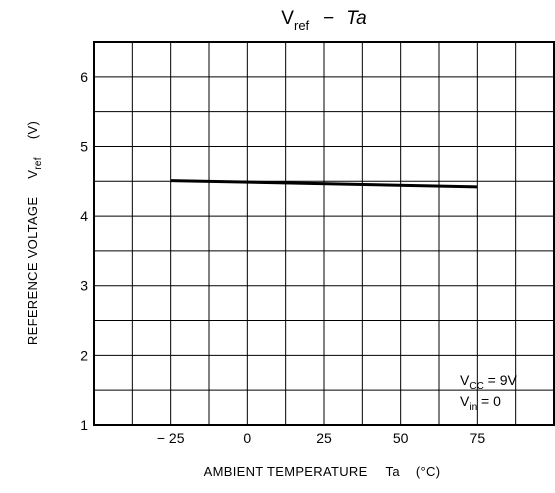 This screenshot has width=555, height=493. What do you see at coordinates (489, 401) in the screenshot?
I see `annotation-vin-value: = 0` at bounding box center [489, 401].